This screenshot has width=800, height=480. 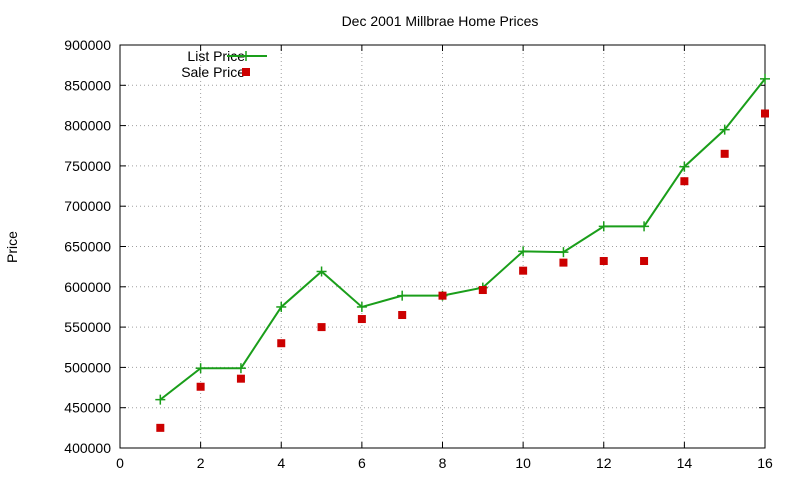 I want to click on y-tick-label: 500000, so click(x=87, y=367).